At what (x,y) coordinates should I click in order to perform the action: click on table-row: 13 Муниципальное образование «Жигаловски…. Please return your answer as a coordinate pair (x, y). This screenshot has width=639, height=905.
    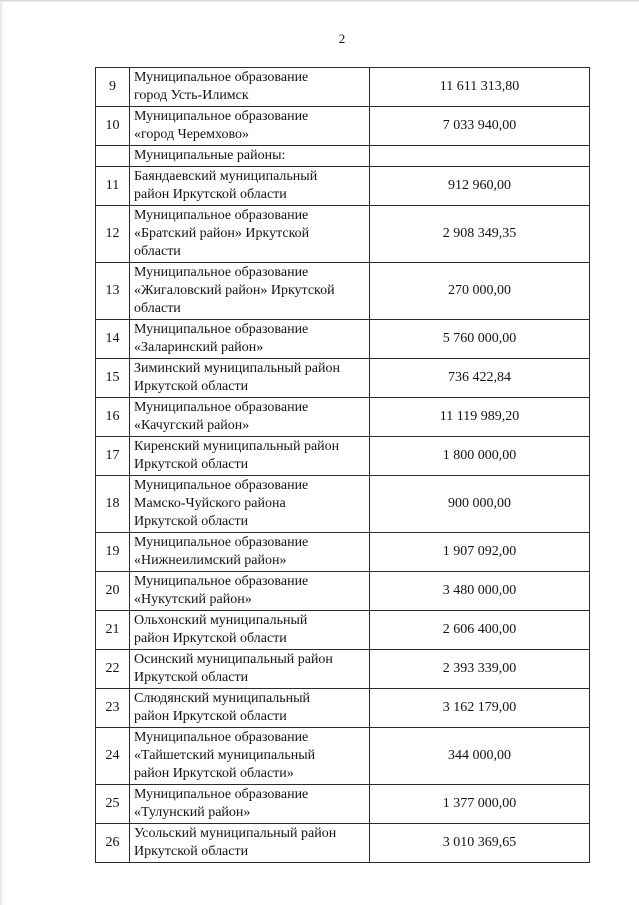
    Looking at the image, I should click on (342, 291).